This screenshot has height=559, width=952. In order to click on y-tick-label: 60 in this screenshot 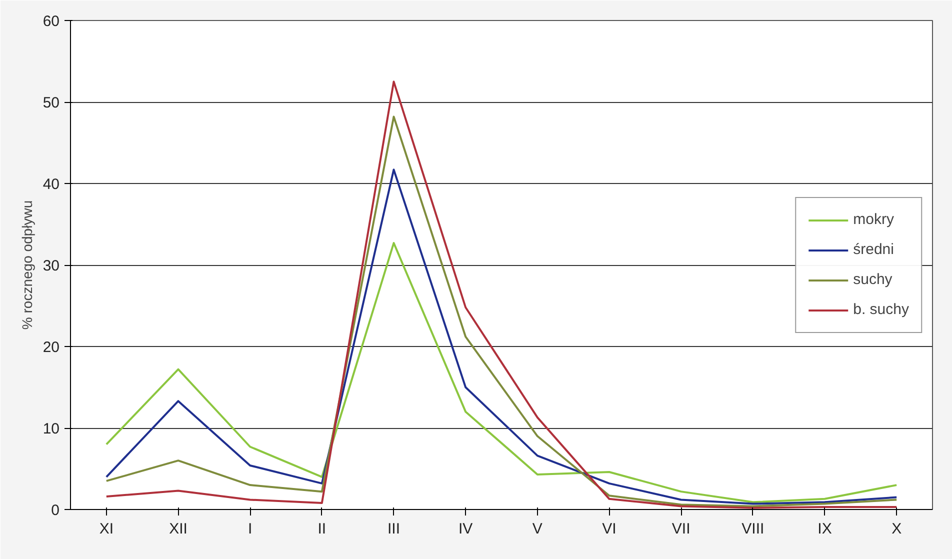, I will do `click(51, 21)`.